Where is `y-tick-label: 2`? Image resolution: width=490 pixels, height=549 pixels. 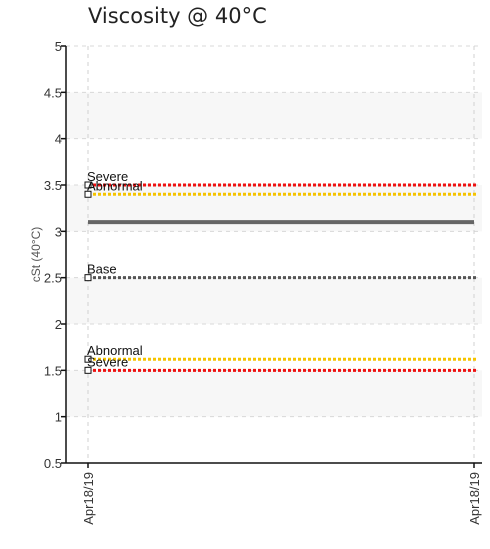 y-tick-label: 2 is located at coordinates (58, 324).